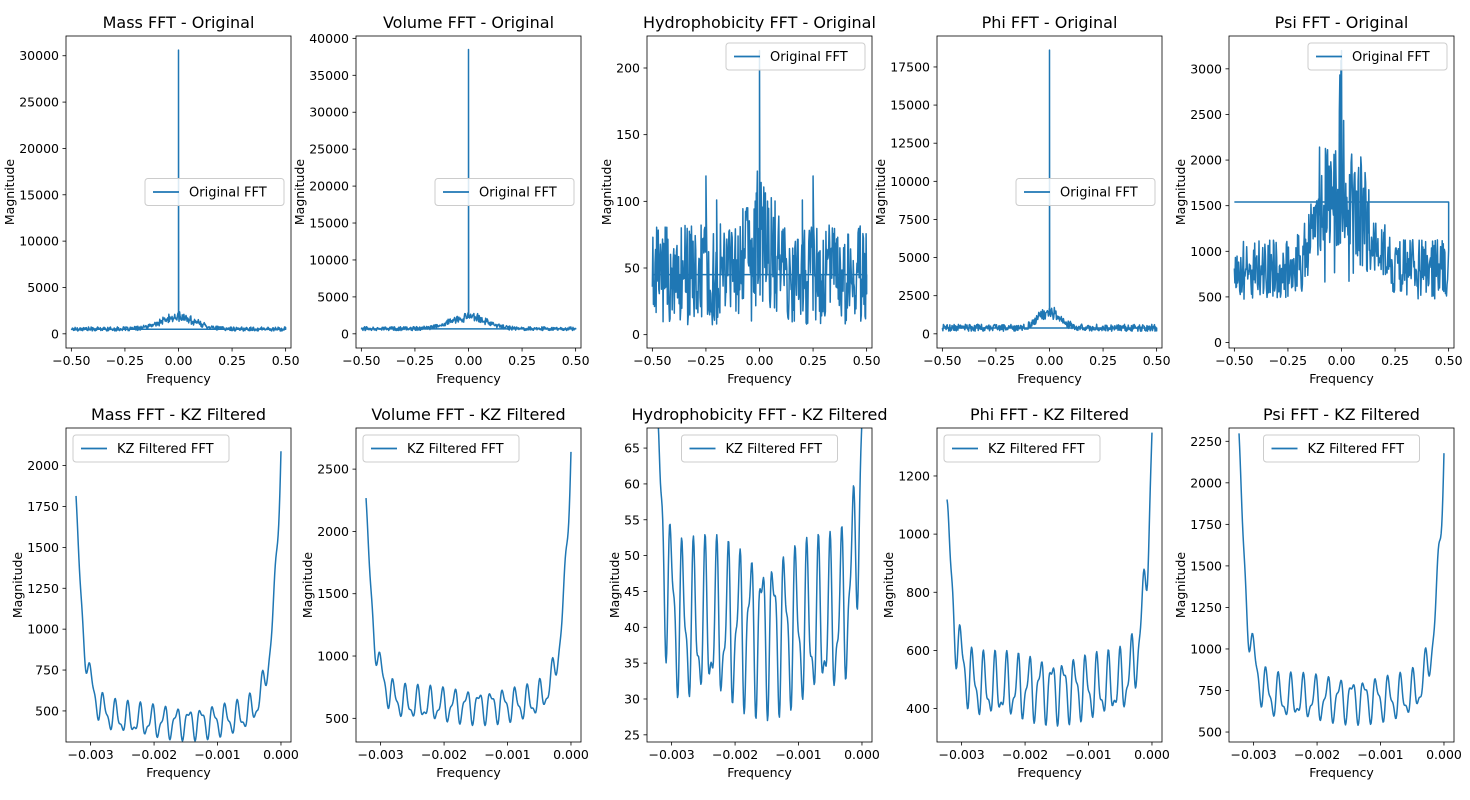 This screenshot has height=800, width=1470. Describe the element at coordinates (632, 448) in the screenshot. I see `y-tick-label: 65` at that location.